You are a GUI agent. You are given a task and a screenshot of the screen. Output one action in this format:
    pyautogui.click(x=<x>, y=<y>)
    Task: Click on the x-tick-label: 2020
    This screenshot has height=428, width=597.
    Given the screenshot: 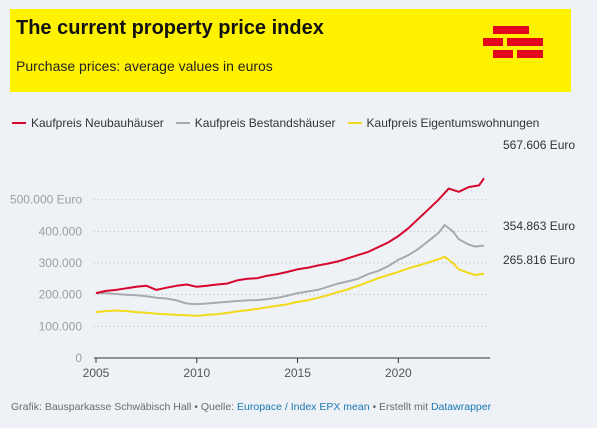 What is the action you would take?
    pyautogui.click(x=398, y=373)
    